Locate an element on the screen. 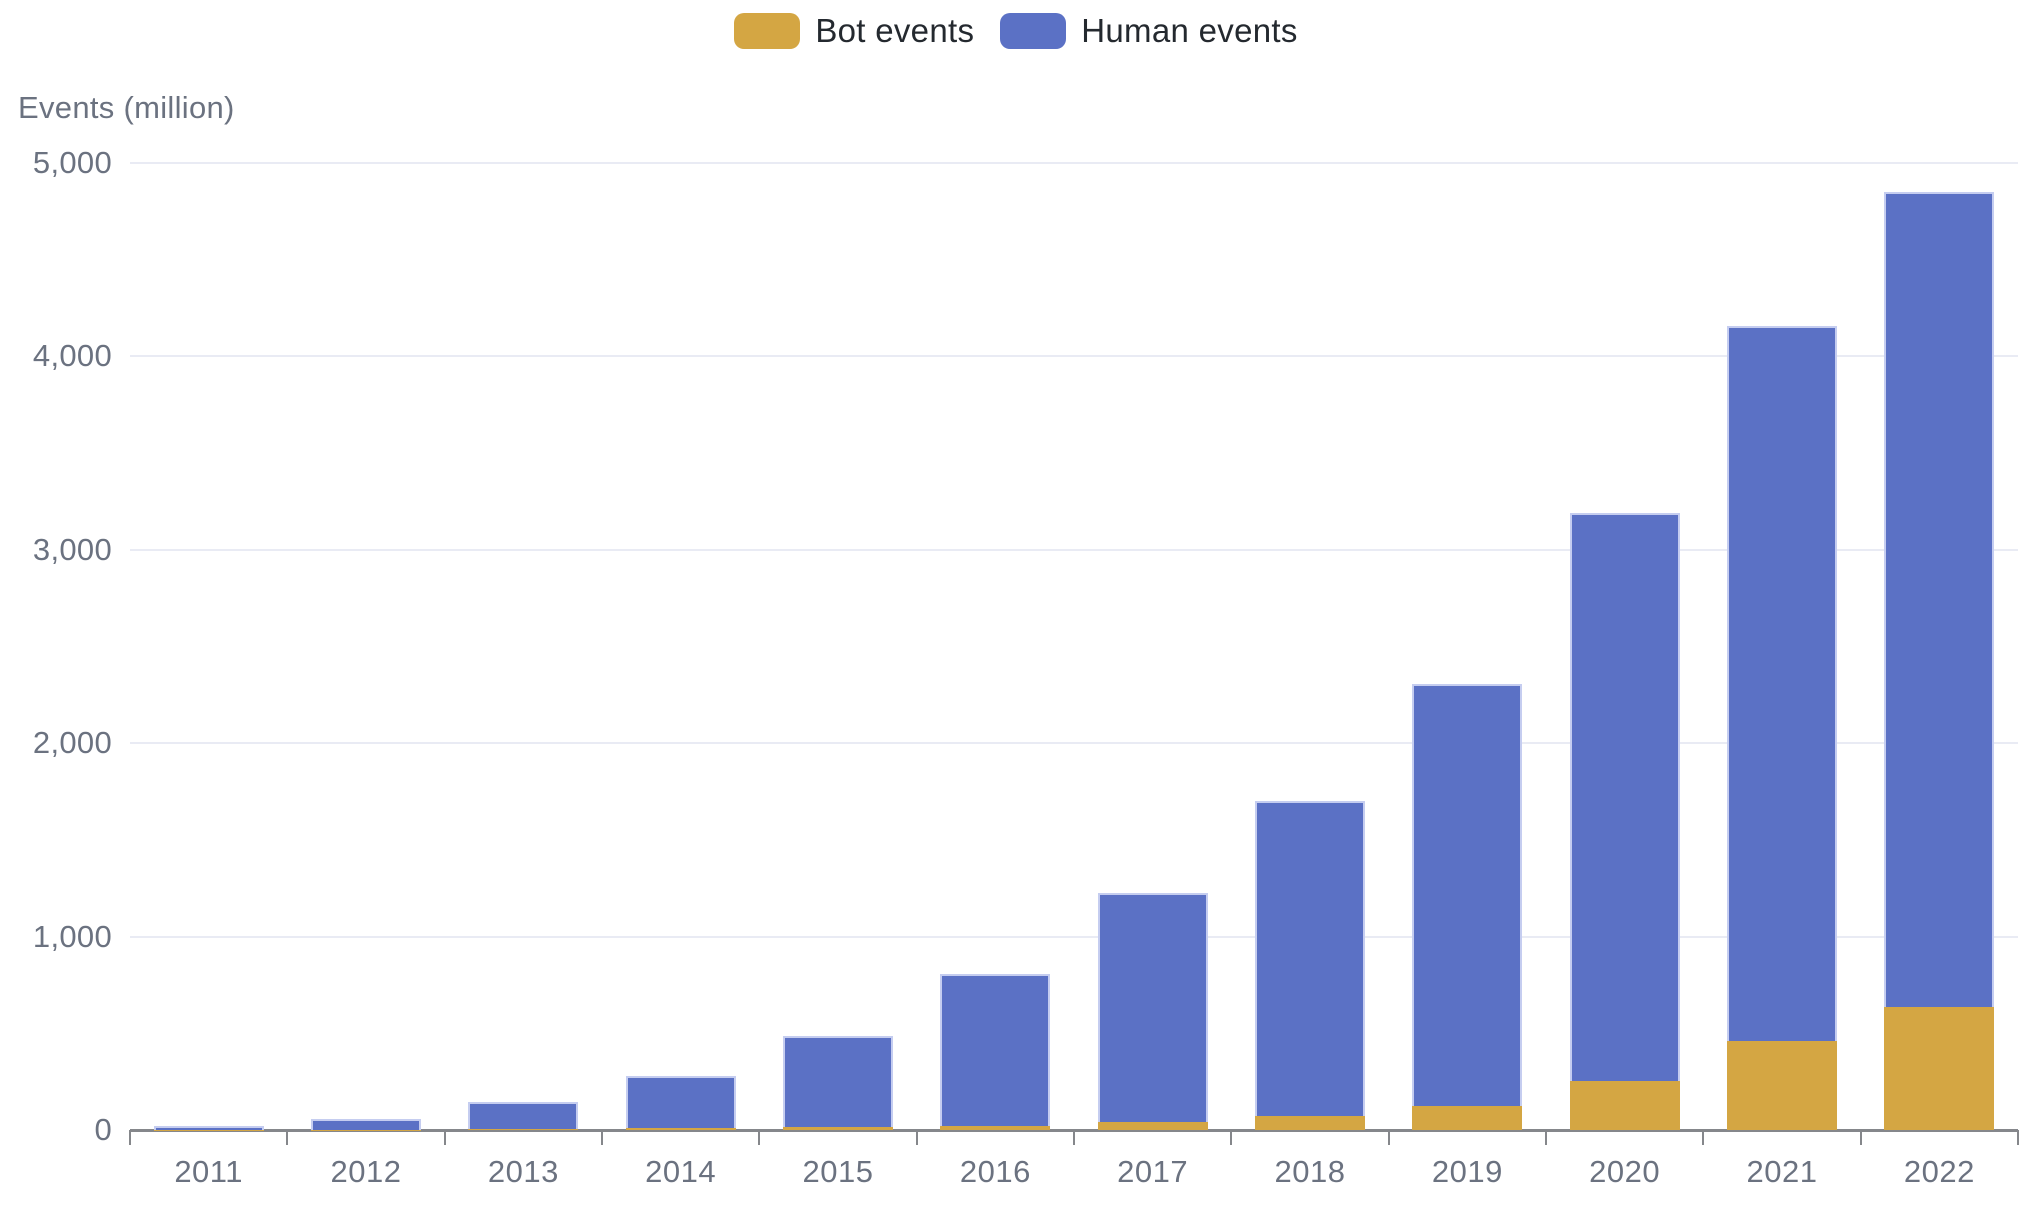 This screenshot has width=2032, height=1214. legend-swatch-human-icon is located at coordinates (1033, 31).